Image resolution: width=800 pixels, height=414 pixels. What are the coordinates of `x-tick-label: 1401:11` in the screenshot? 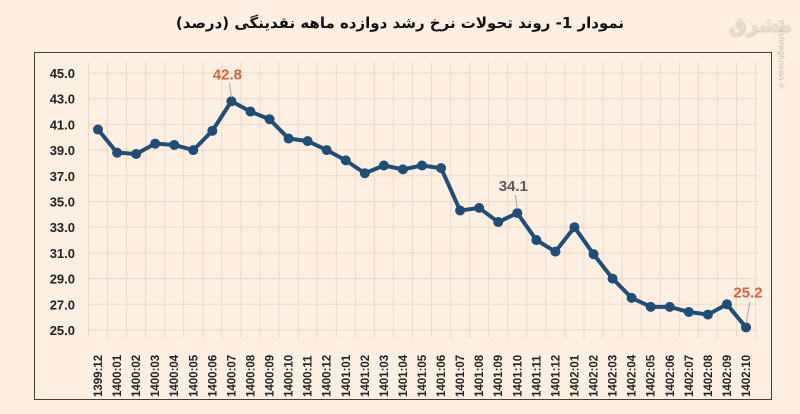 It's located at (537, 376).